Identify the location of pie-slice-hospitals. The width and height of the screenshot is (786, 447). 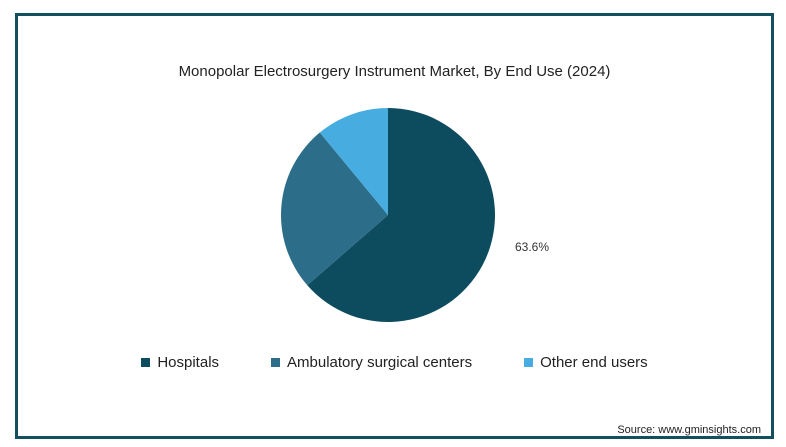
(401, 215).